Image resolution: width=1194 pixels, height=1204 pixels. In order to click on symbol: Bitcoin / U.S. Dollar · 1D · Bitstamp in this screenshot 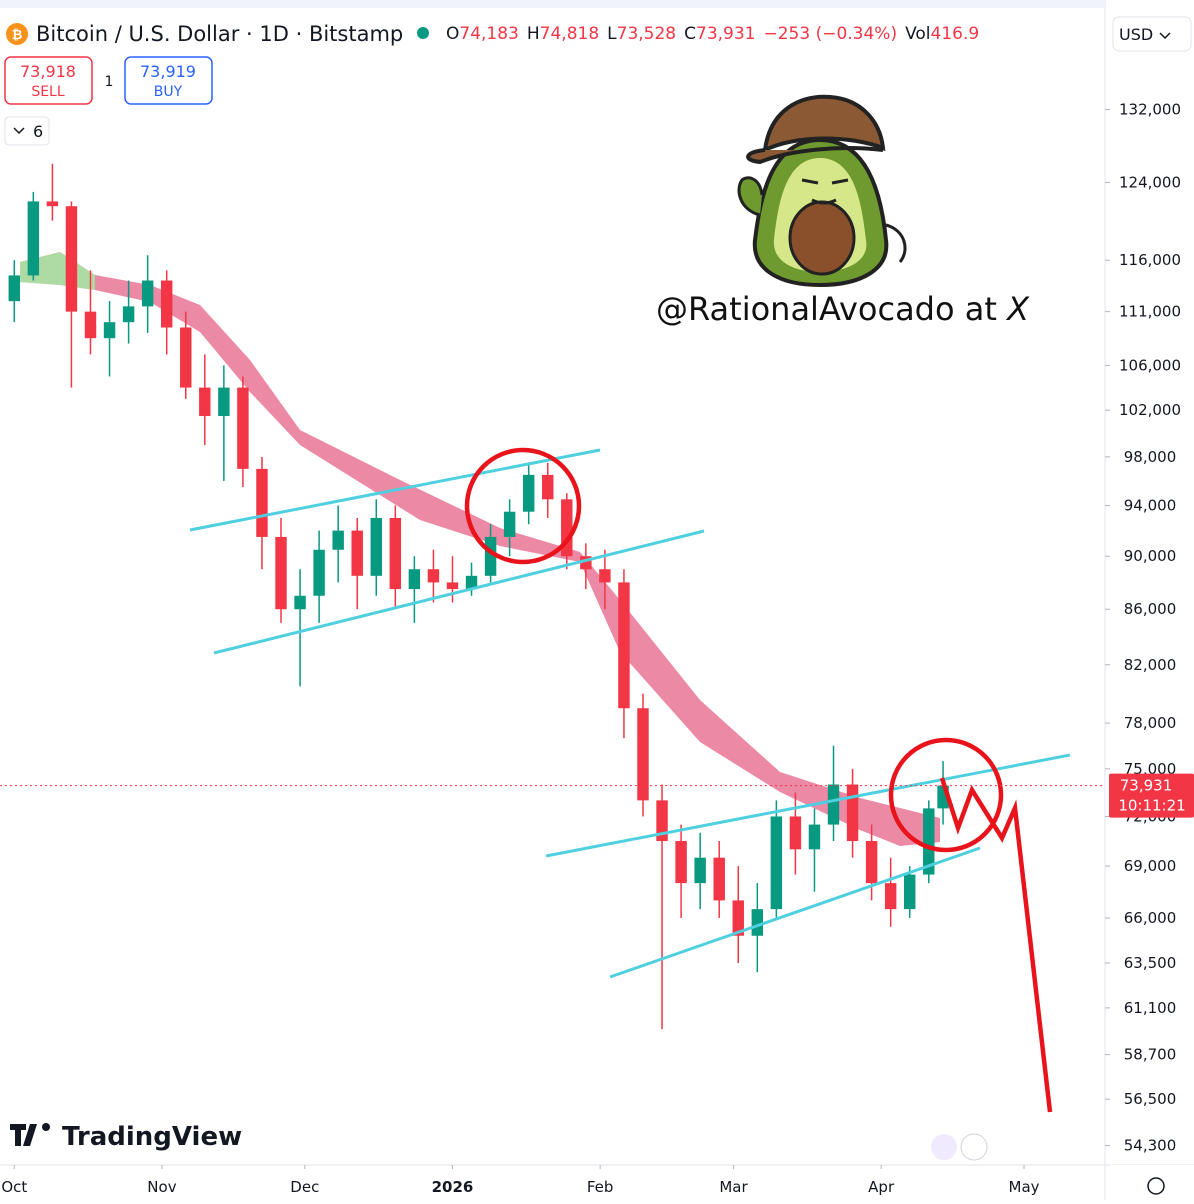, I will do `click(219, 34)`.